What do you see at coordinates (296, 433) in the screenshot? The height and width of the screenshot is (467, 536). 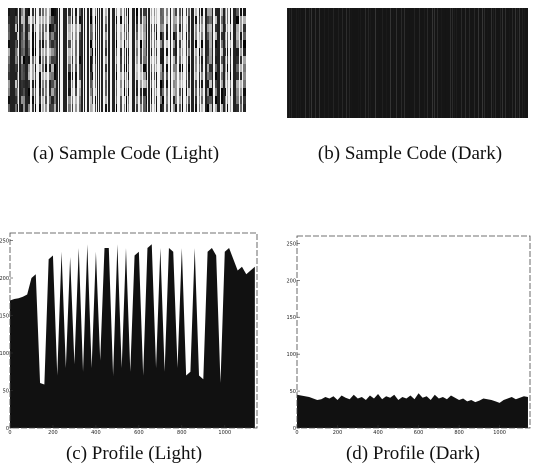 I see `x-tick-label: 0` at bounding box center [296, 433].